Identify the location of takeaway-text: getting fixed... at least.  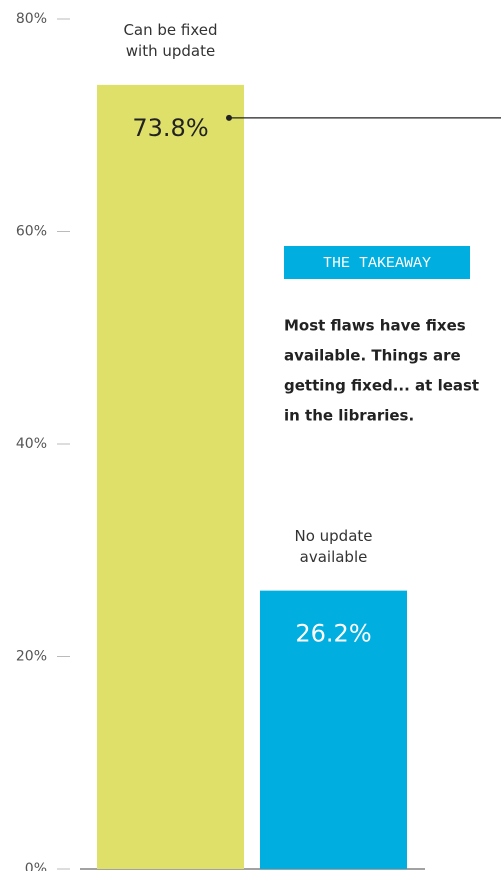
(381, 386).